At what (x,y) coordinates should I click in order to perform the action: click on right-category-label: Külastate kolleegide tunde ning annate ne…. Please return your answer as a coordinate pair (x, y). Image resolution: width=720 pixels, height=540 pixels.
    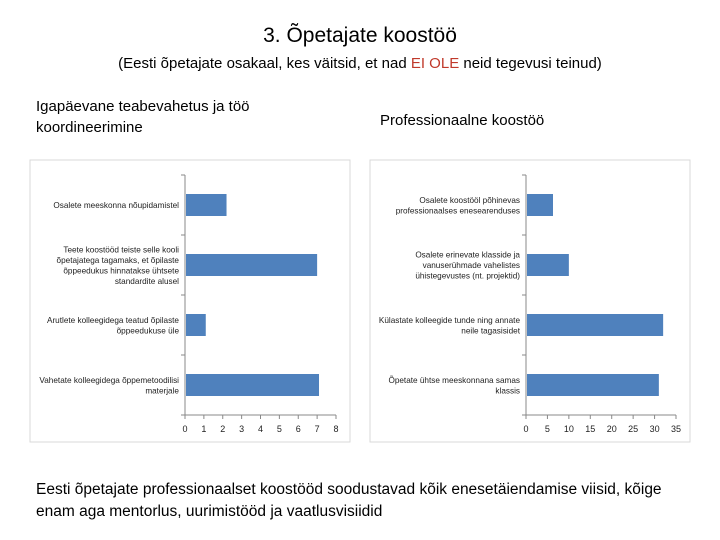
    Looking at the image, I should click on (450, 326).